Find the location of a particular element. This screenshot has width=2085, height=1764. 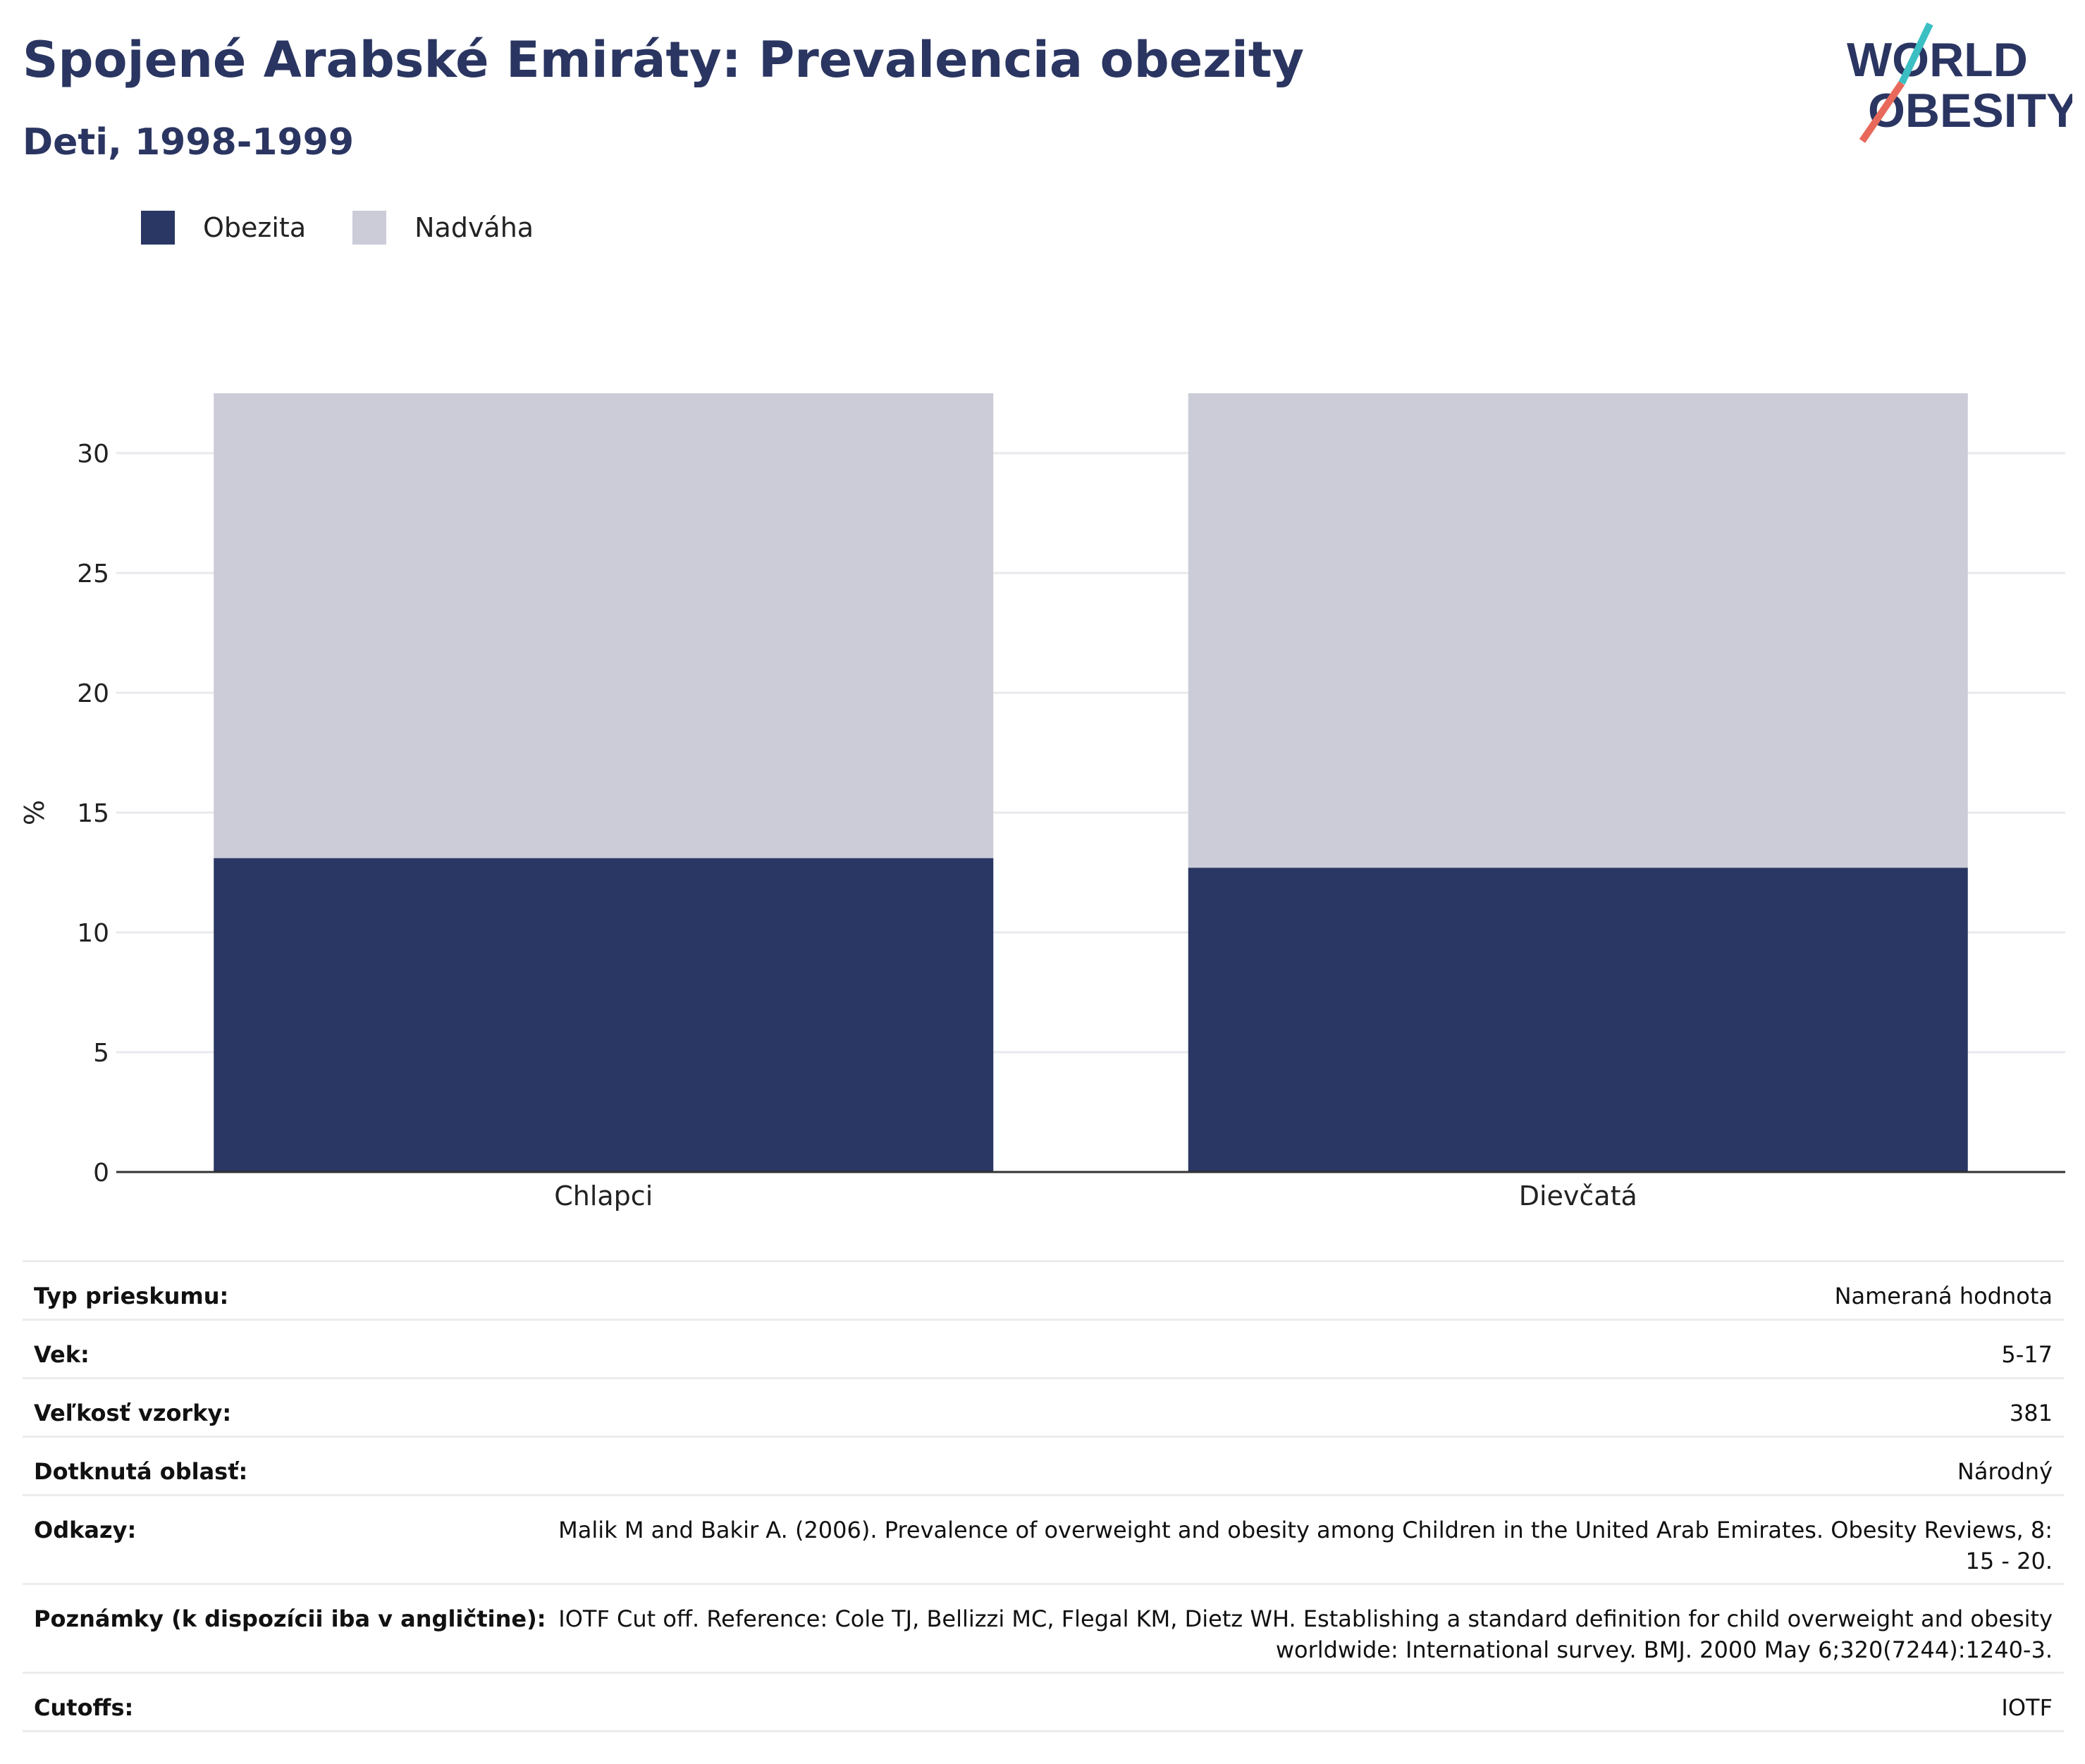

meta-row-cutoffs: Cutoffs: IOTF is located at coordinates (1043, 1703).